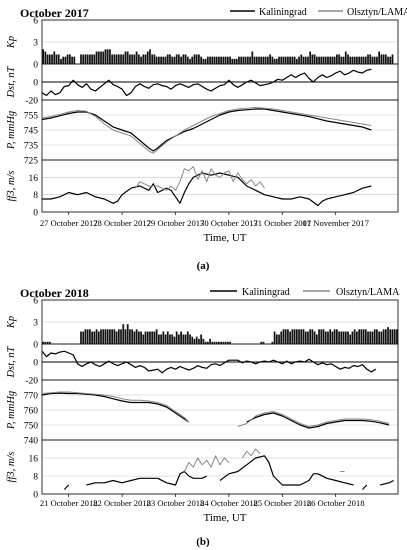 The width and height of the screenshot is (407, 550). I want to click on x-tick-label: 31 October 2017, so click(282, 223).